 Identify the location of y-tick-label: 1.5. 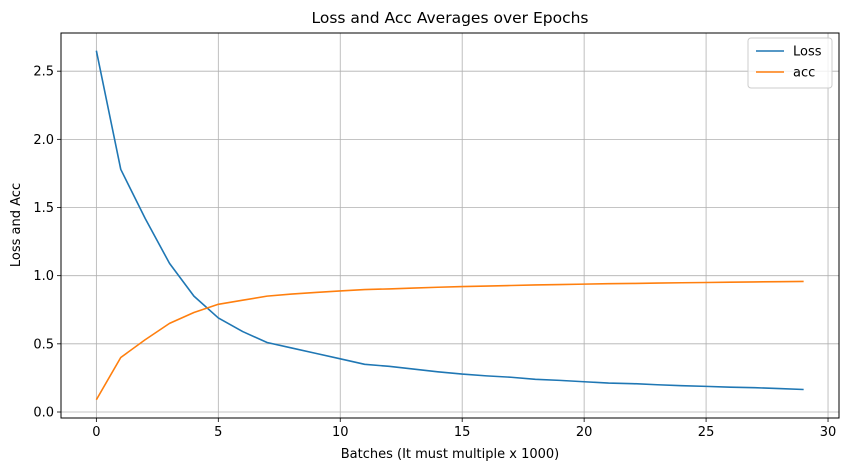
(43, 208).